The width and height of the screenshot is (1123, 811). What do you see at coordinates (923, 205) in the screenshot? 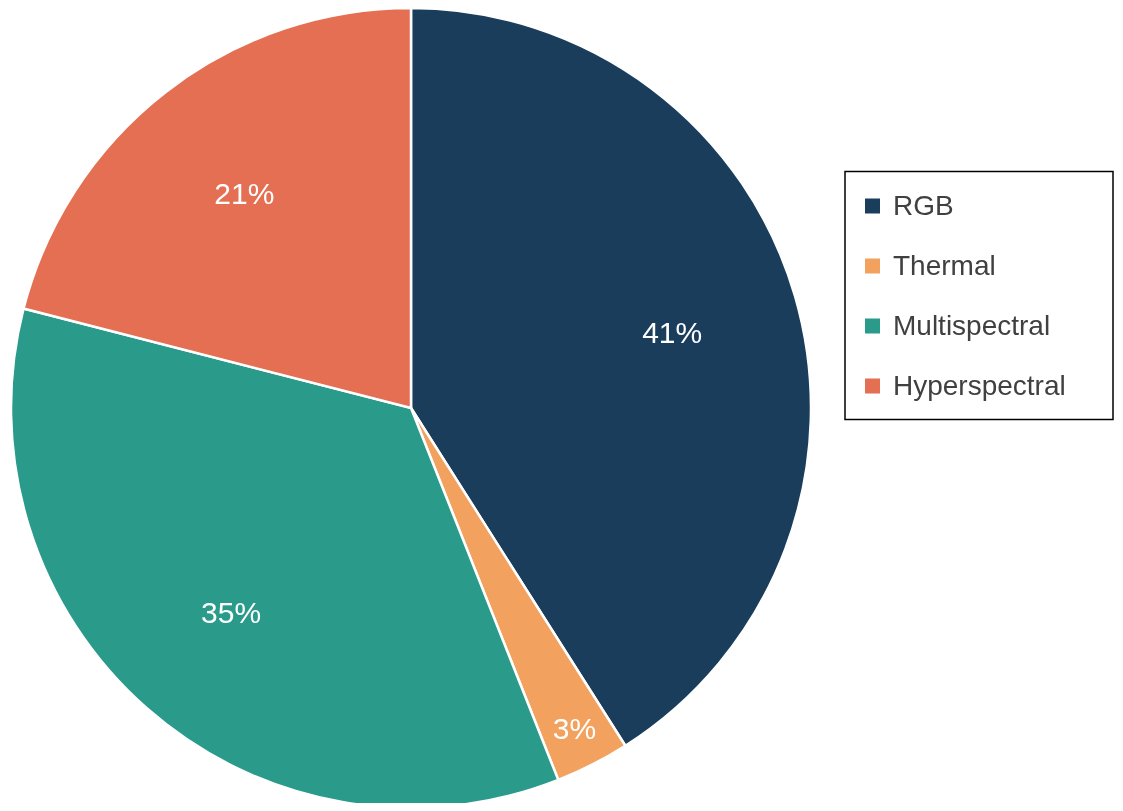
I see `legend-label: RGB` at bounding box center [923, 205].